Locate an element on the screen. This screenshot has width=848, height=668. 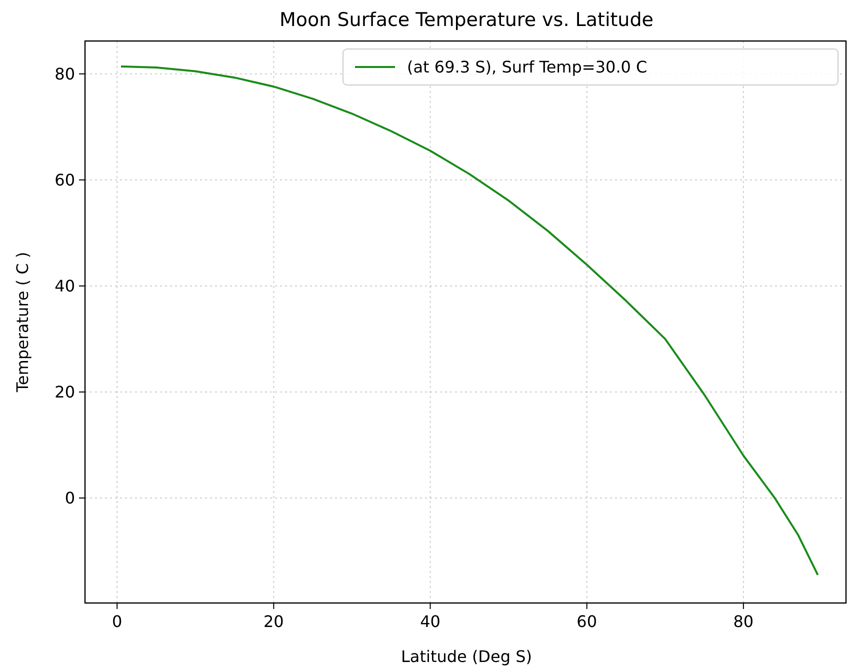
x-tick-label: 80 is located at coordinates (743, 621).